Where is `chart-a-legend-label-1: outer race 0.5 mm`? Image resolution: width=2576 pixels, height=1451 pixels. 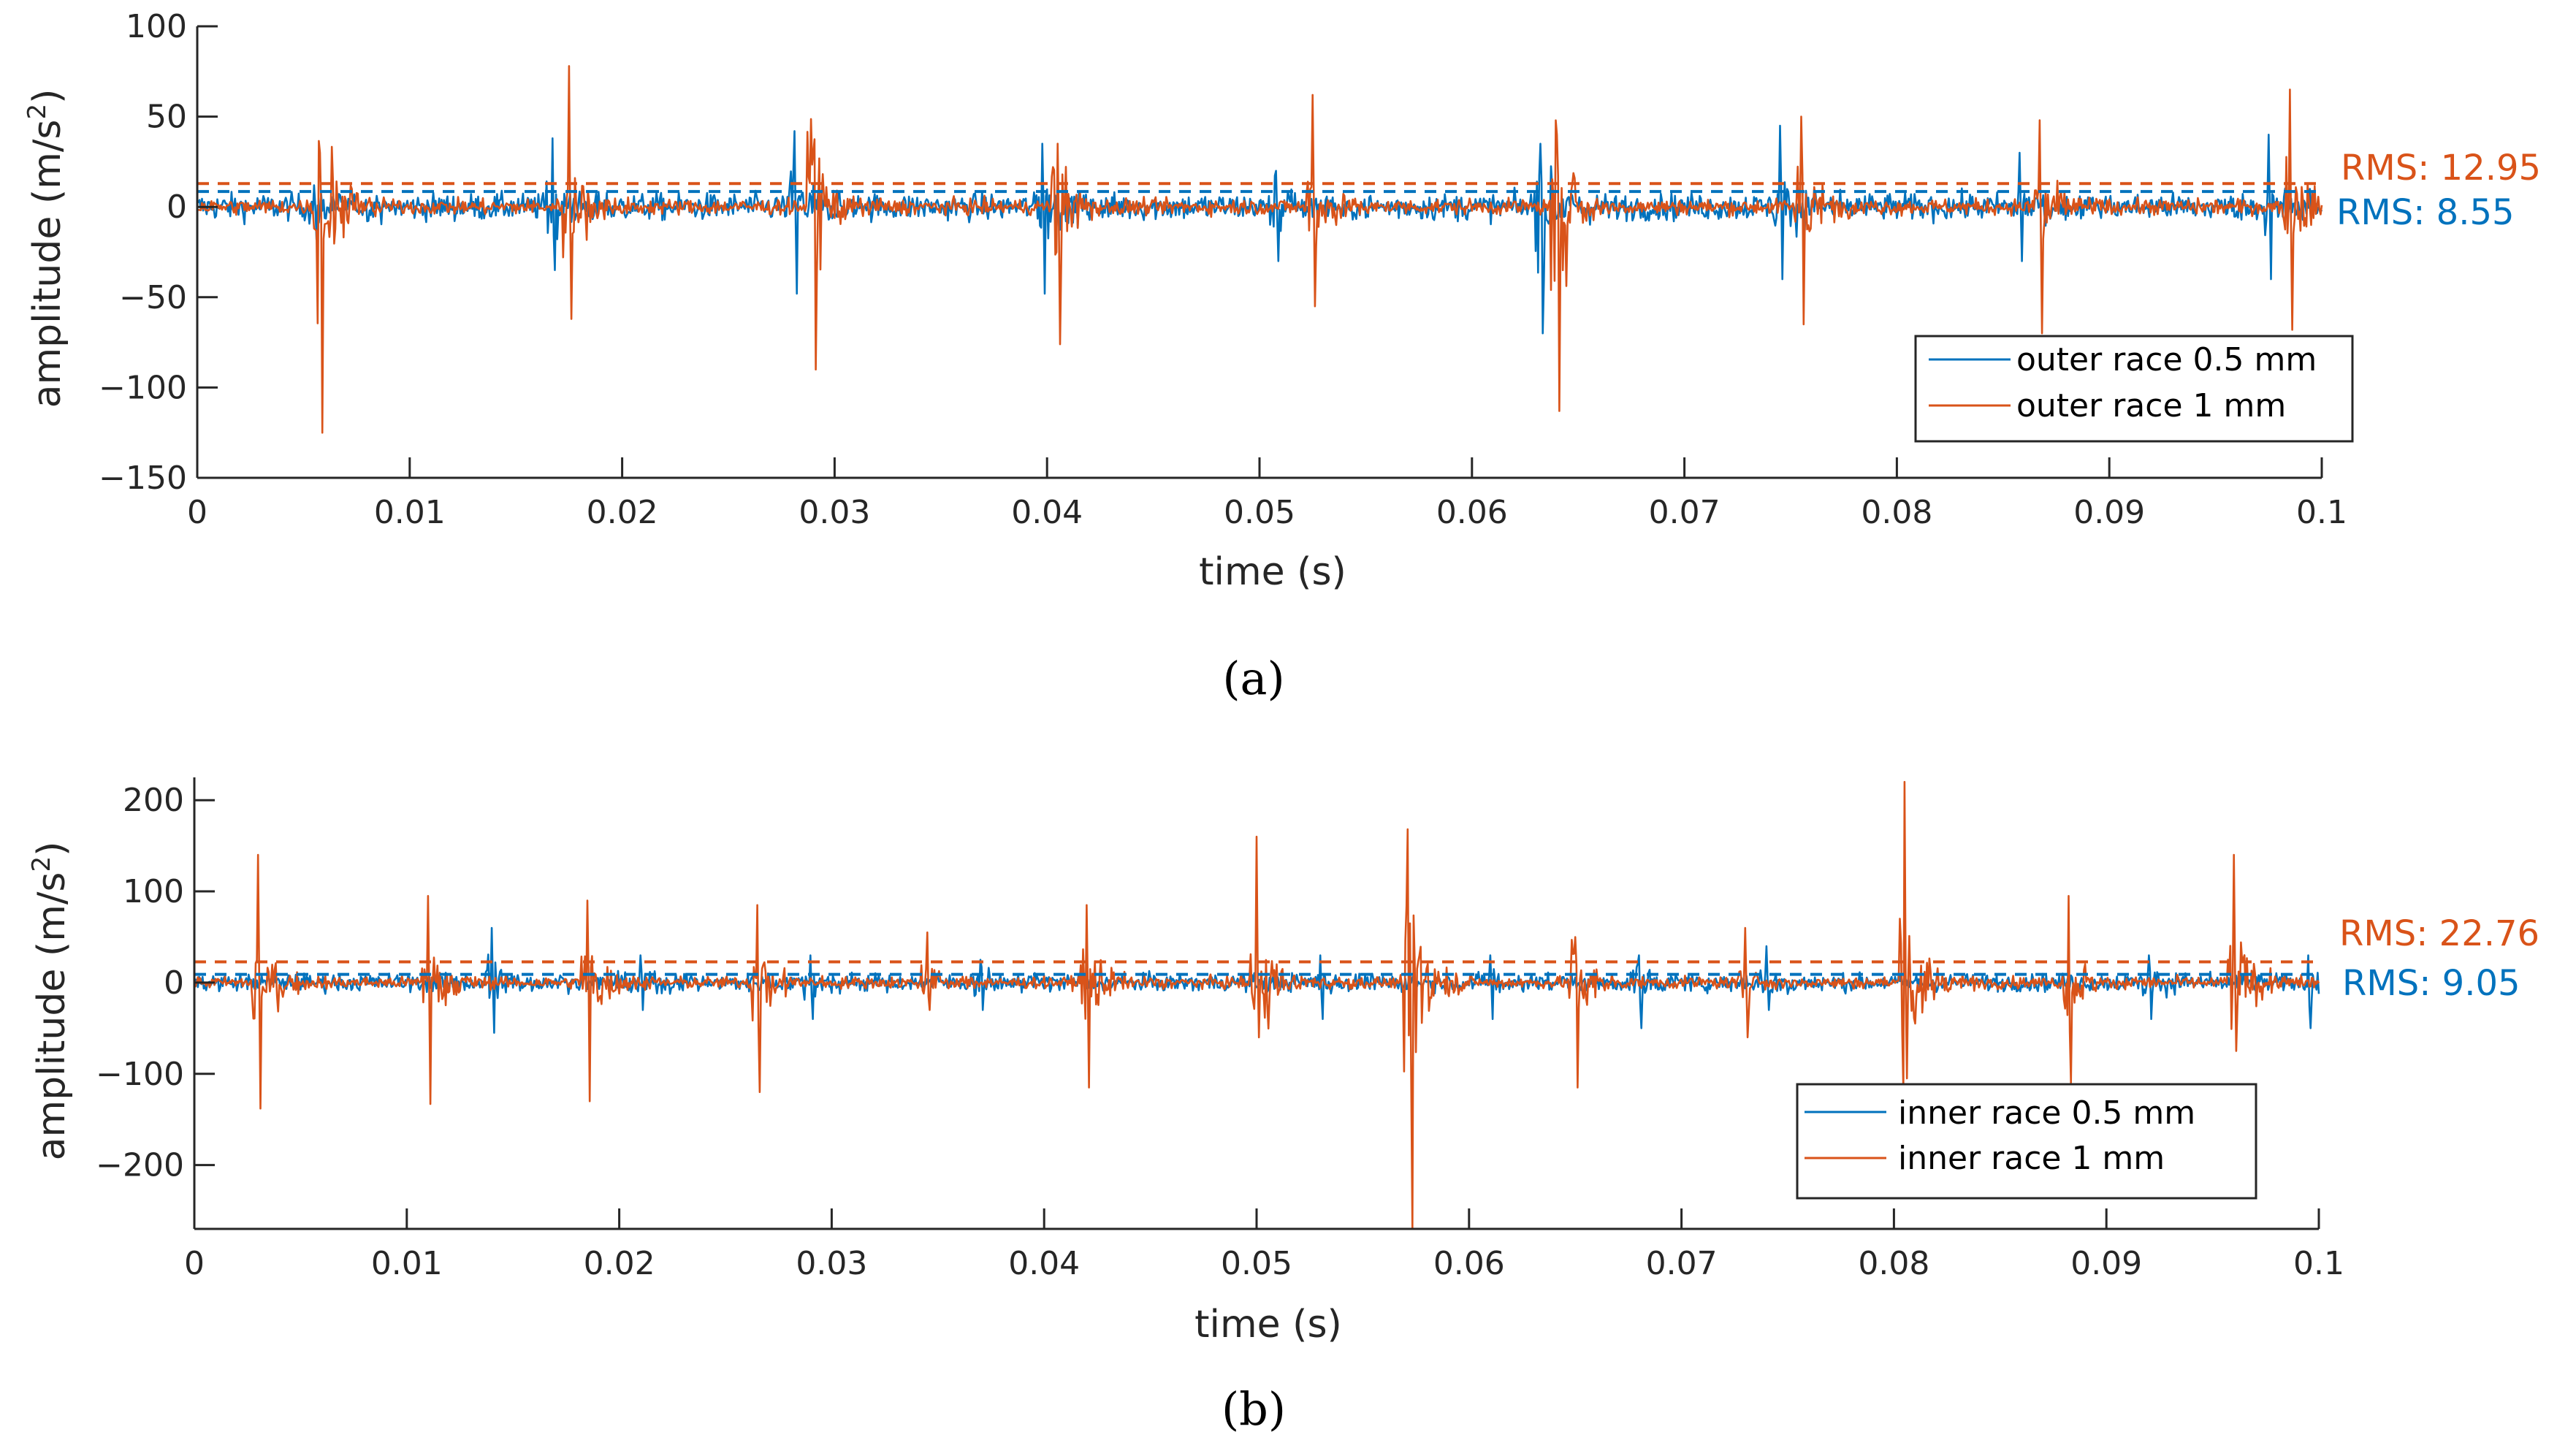
chart-a-legend-label-1: outer race 0.5 mm is located at coordinates (2167, 360).